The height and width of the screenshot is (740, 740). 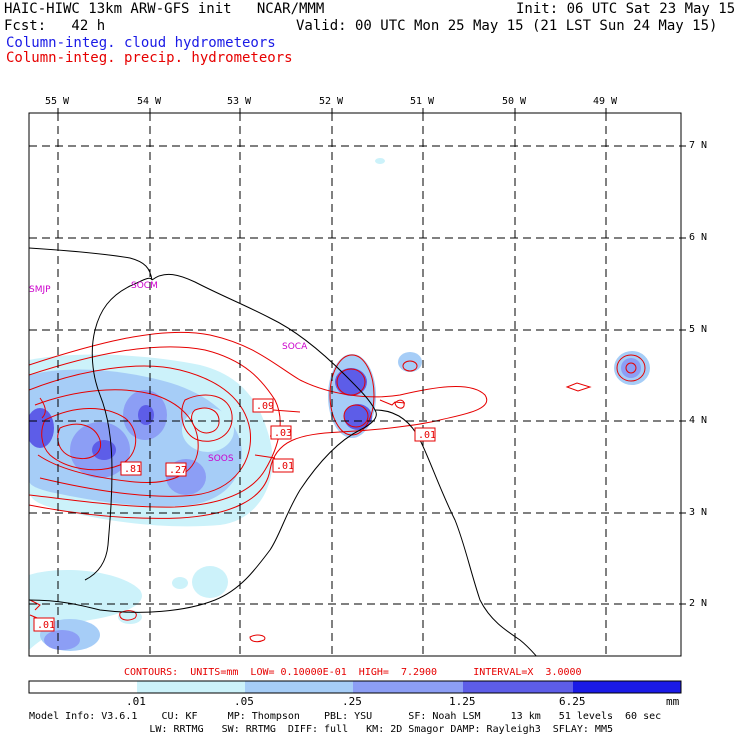 I want to click on contour-label: .81, so click(x=133, y=469).